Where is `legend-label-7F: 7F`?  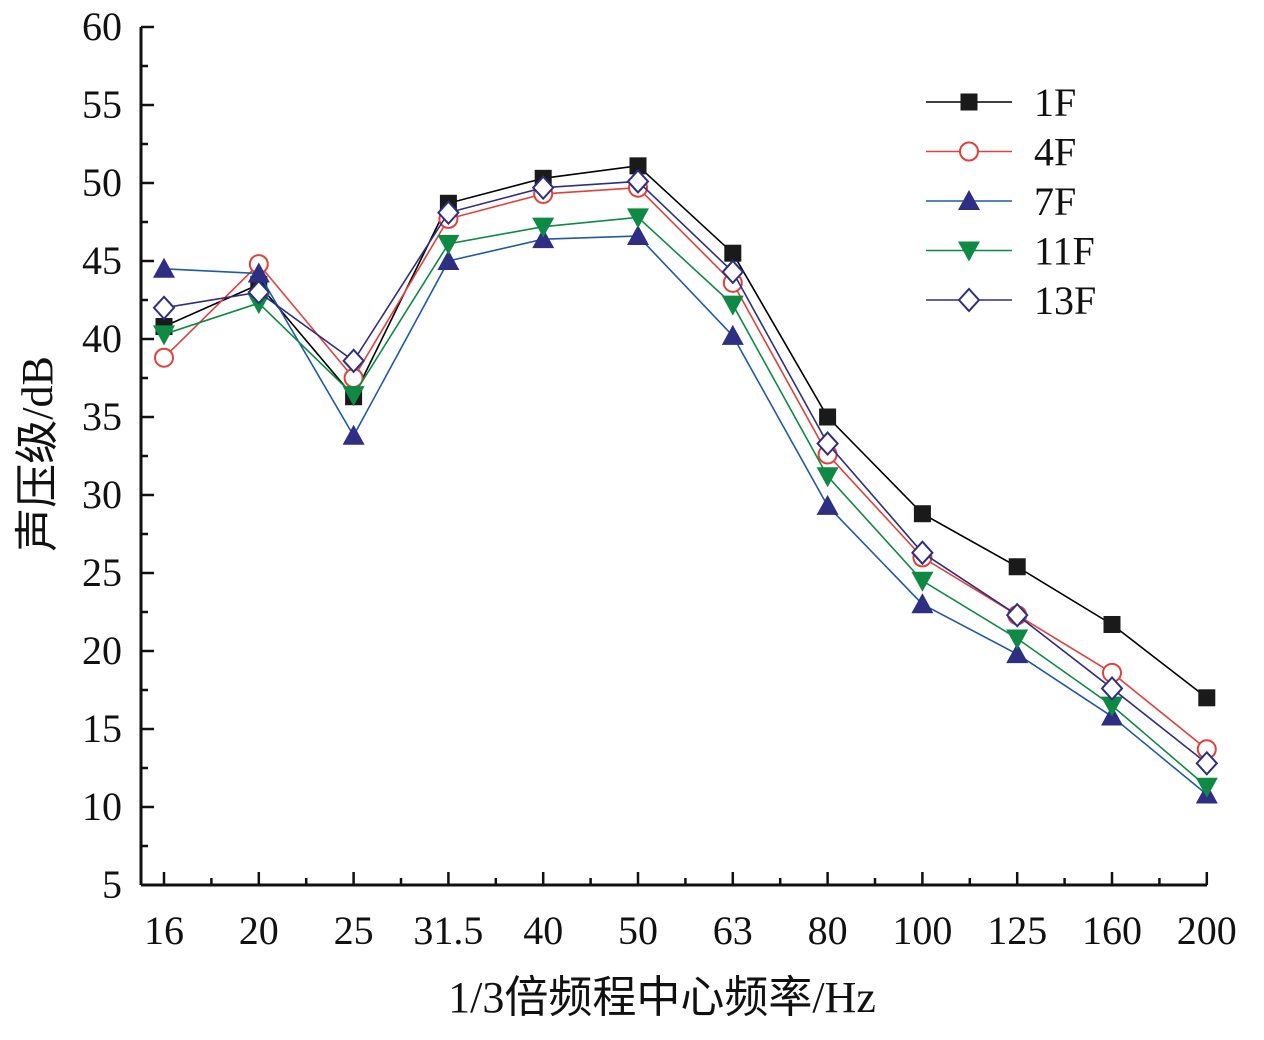
legend-label-7F: 7F is located at coordinates (1055, 201).